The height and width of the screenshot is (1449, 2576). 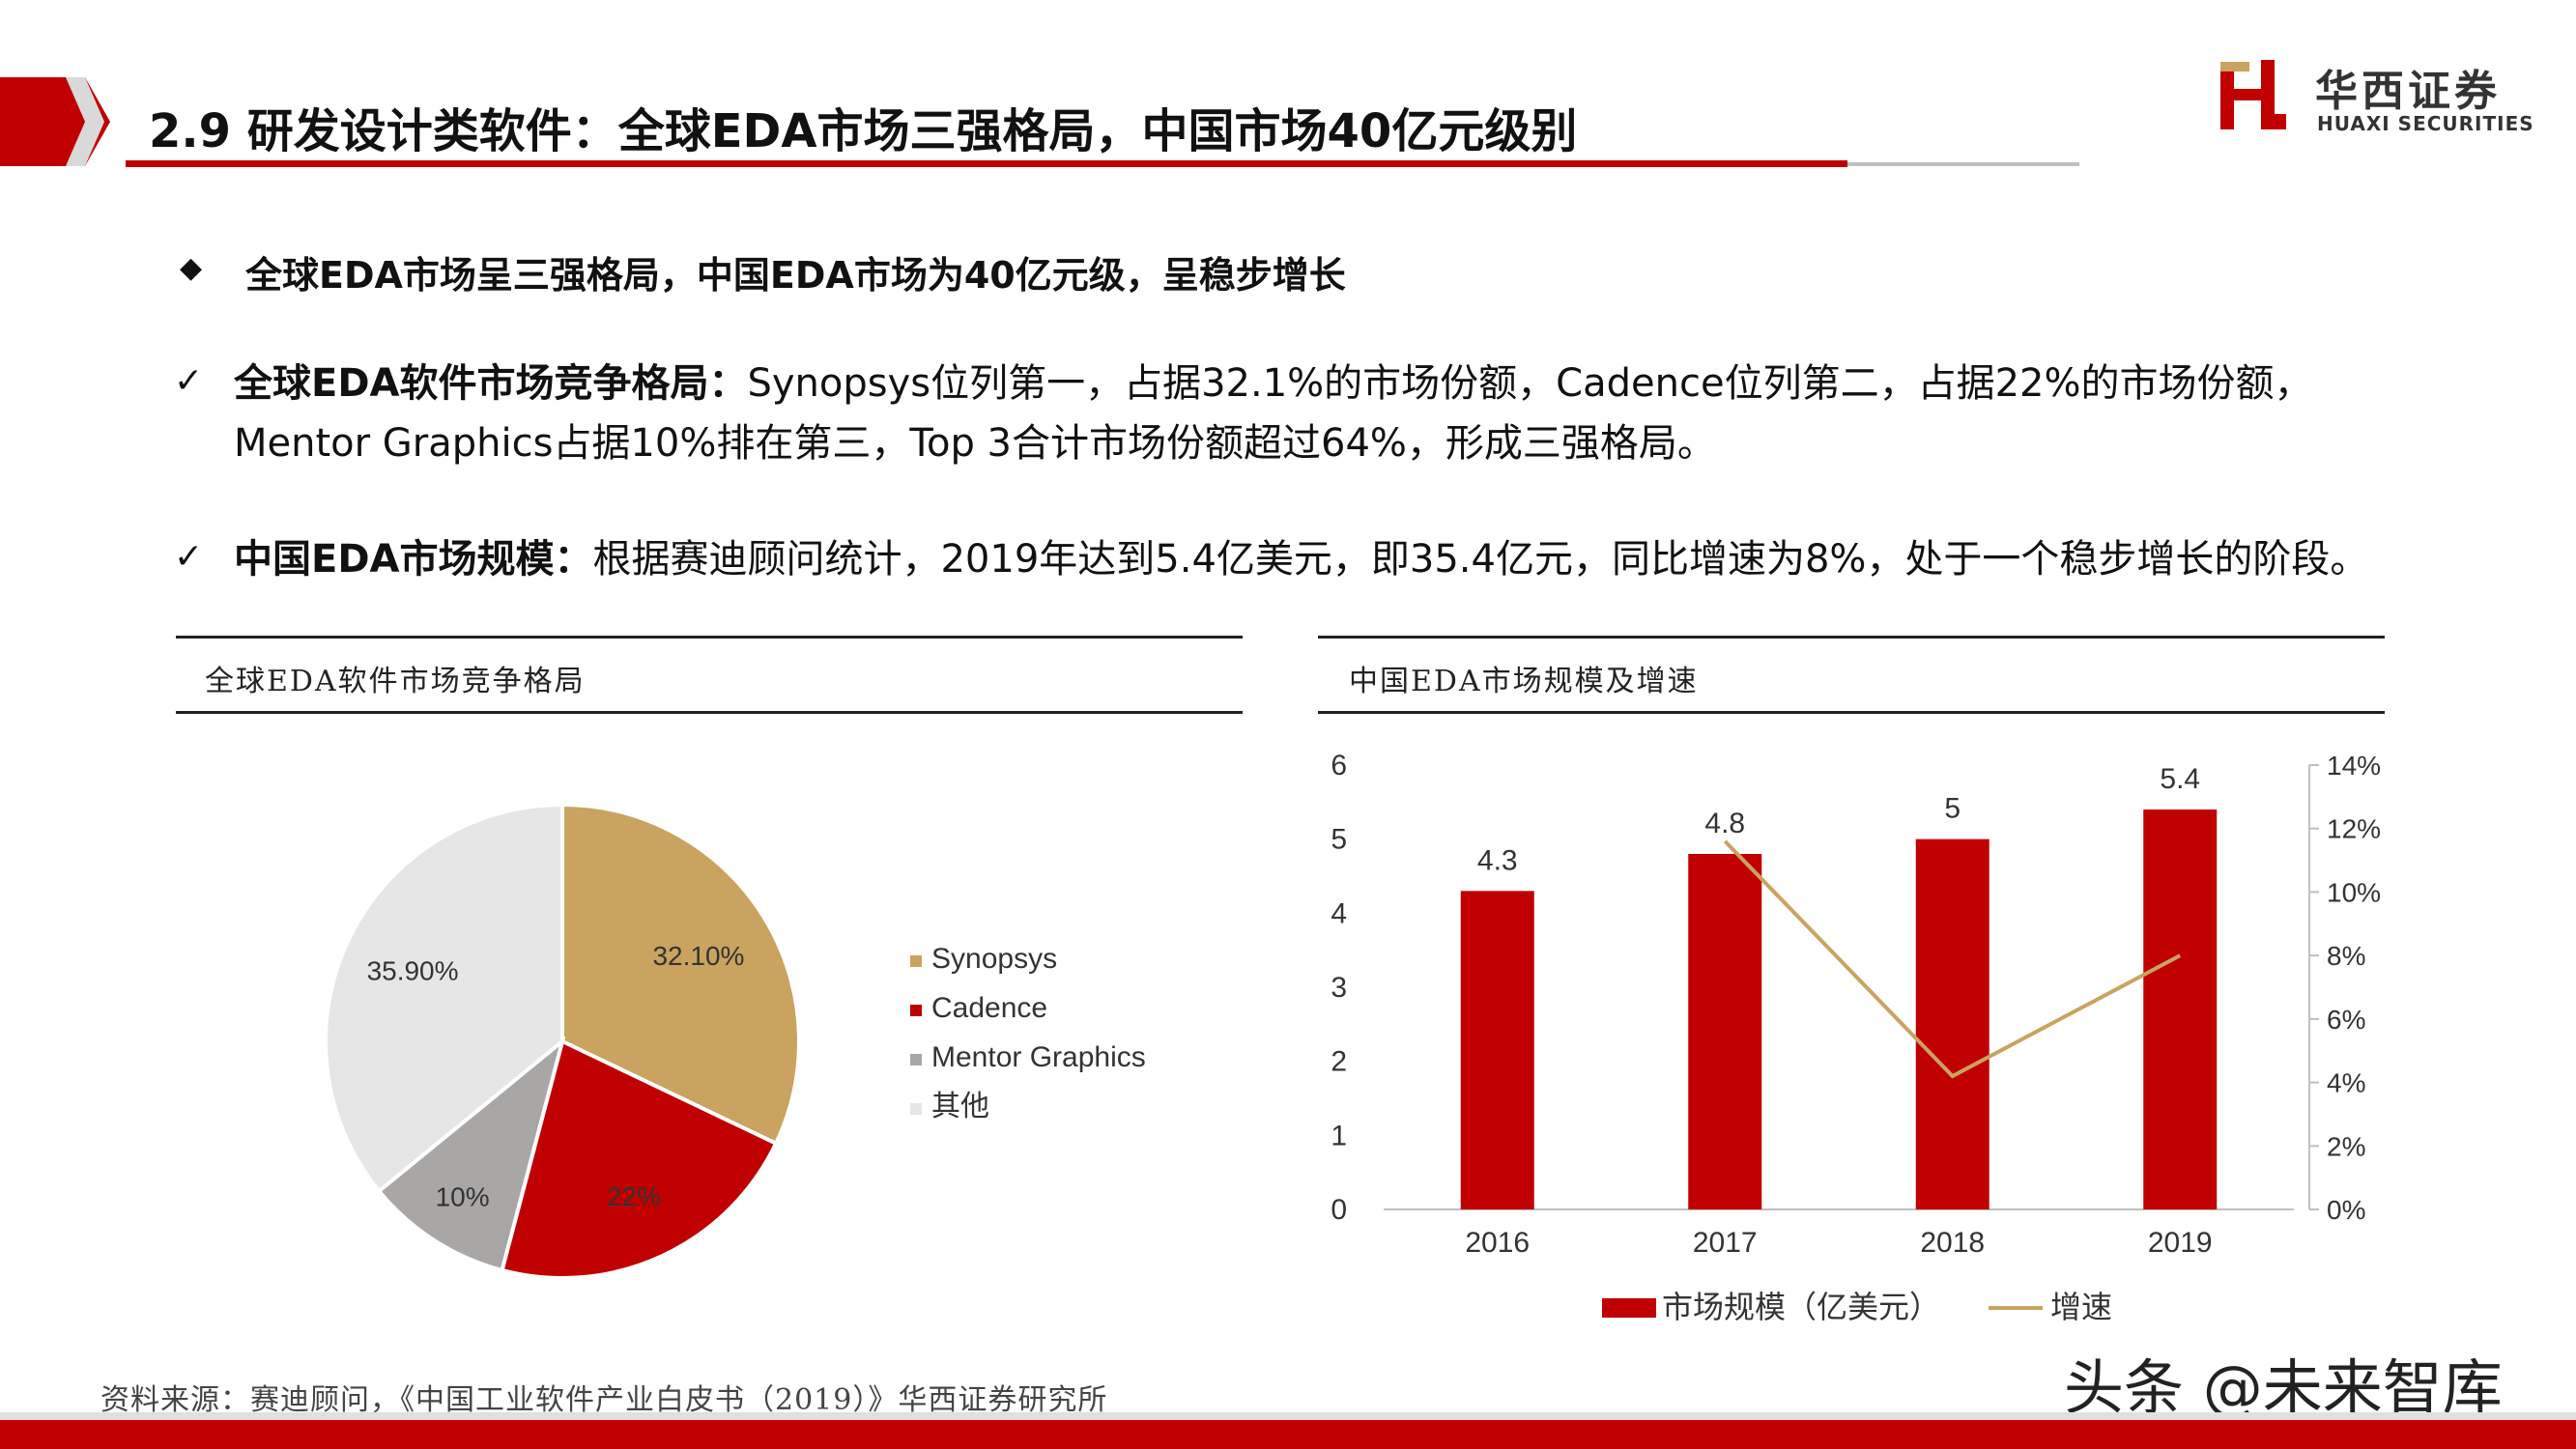 What do you see at coordinates (1952, 1024) in the screenshot?
I see `bar-2018` at bounding box center [1952, 1024].